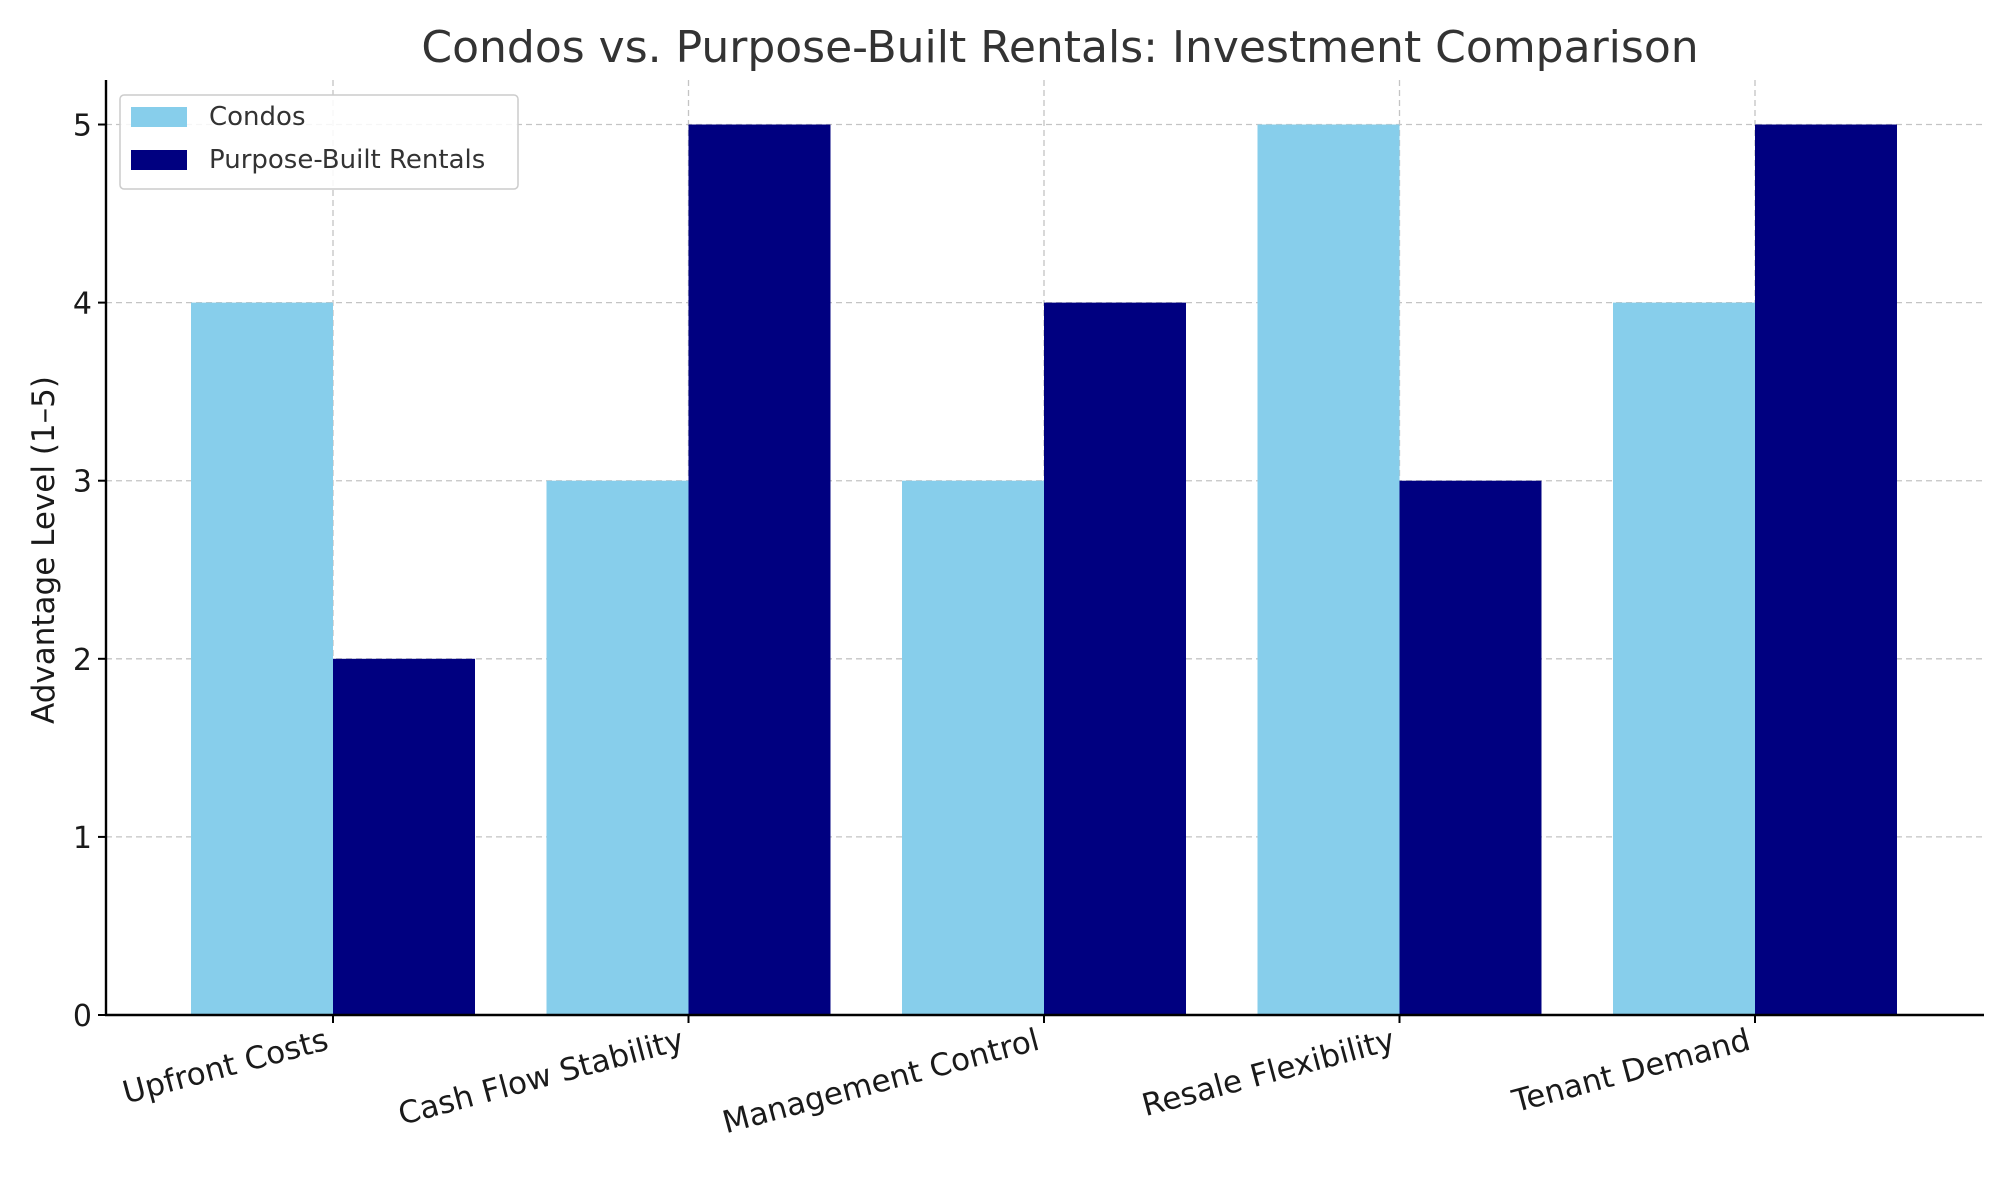  What do you see at coordinates (44, 550) in the screenshot?
I see `y-axis-label: Advantage Level (1–5)` at bounding box center [44, 550].